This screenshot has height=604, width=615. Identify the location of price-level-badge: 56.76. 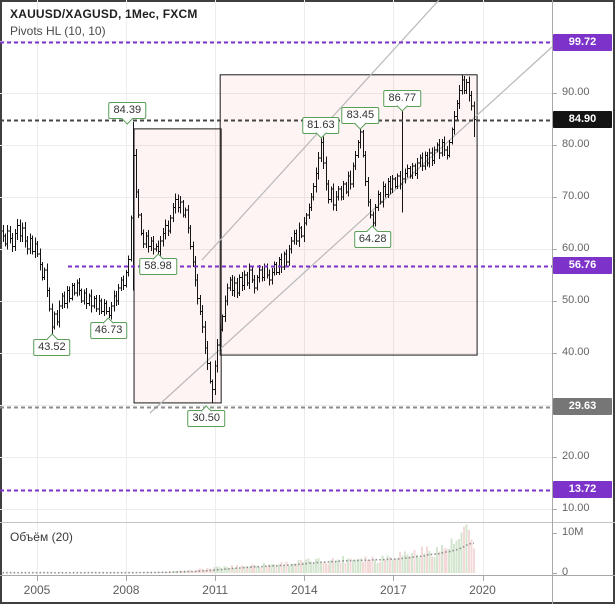
(582, 266).